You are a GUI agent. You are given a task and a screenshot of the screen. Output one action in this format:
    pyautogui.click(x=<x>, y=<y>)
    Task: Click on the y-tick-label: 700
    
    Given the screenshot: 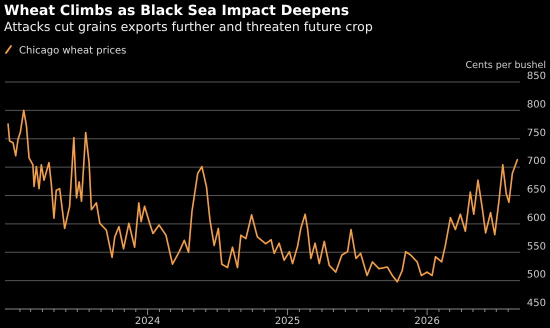 What is the action you would take?
    pyautogui.click(x=536, y=162)
    